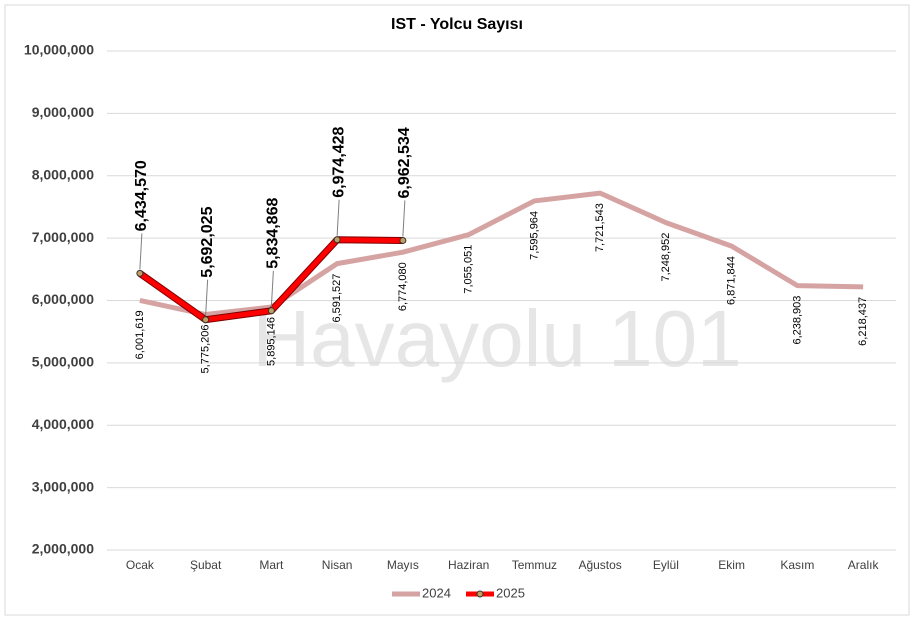 The height and width of the screenshot is (620, 914). Describe the element at coordinates (600, 227) in the screenshot. I see `data-label: 7,721,543` at that location.